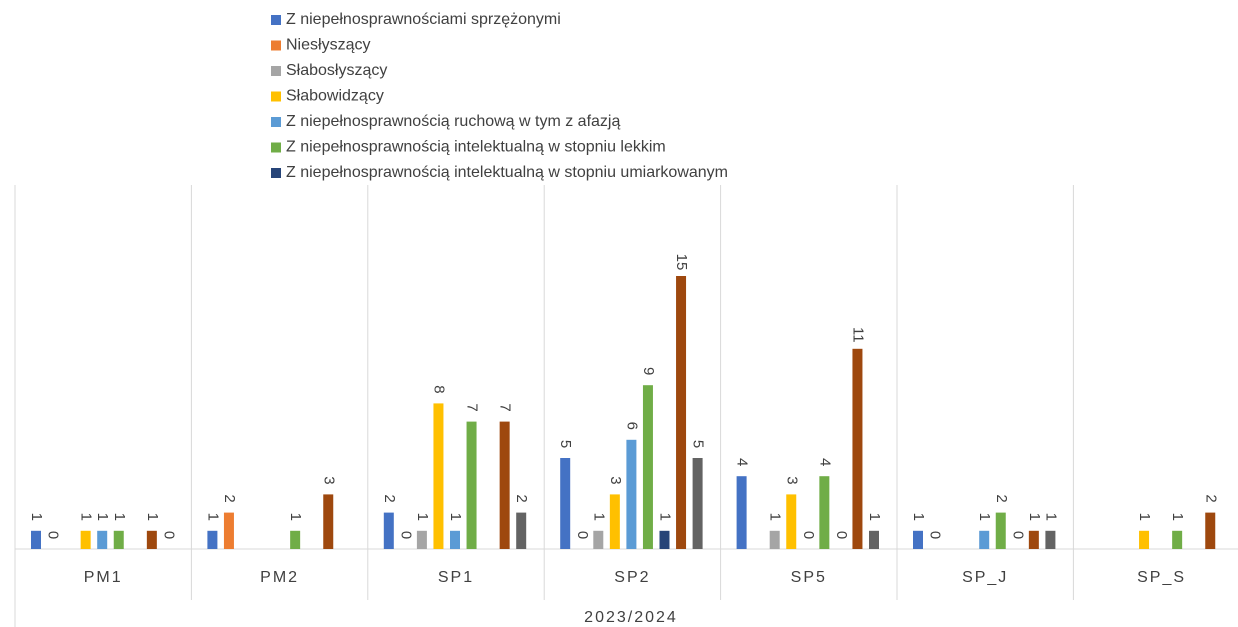 Image resolution: width=1238 pixels, height=627 pixels. I want to click on x-axis-title: 2023/2024, so click(631, 617).